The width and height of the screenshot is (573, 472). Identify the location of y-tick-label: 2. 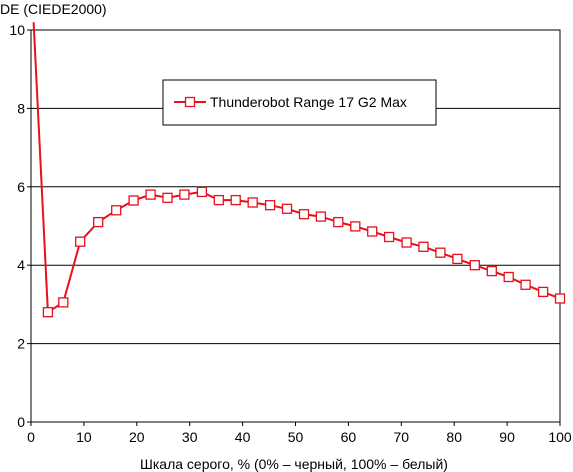
(21, 344).